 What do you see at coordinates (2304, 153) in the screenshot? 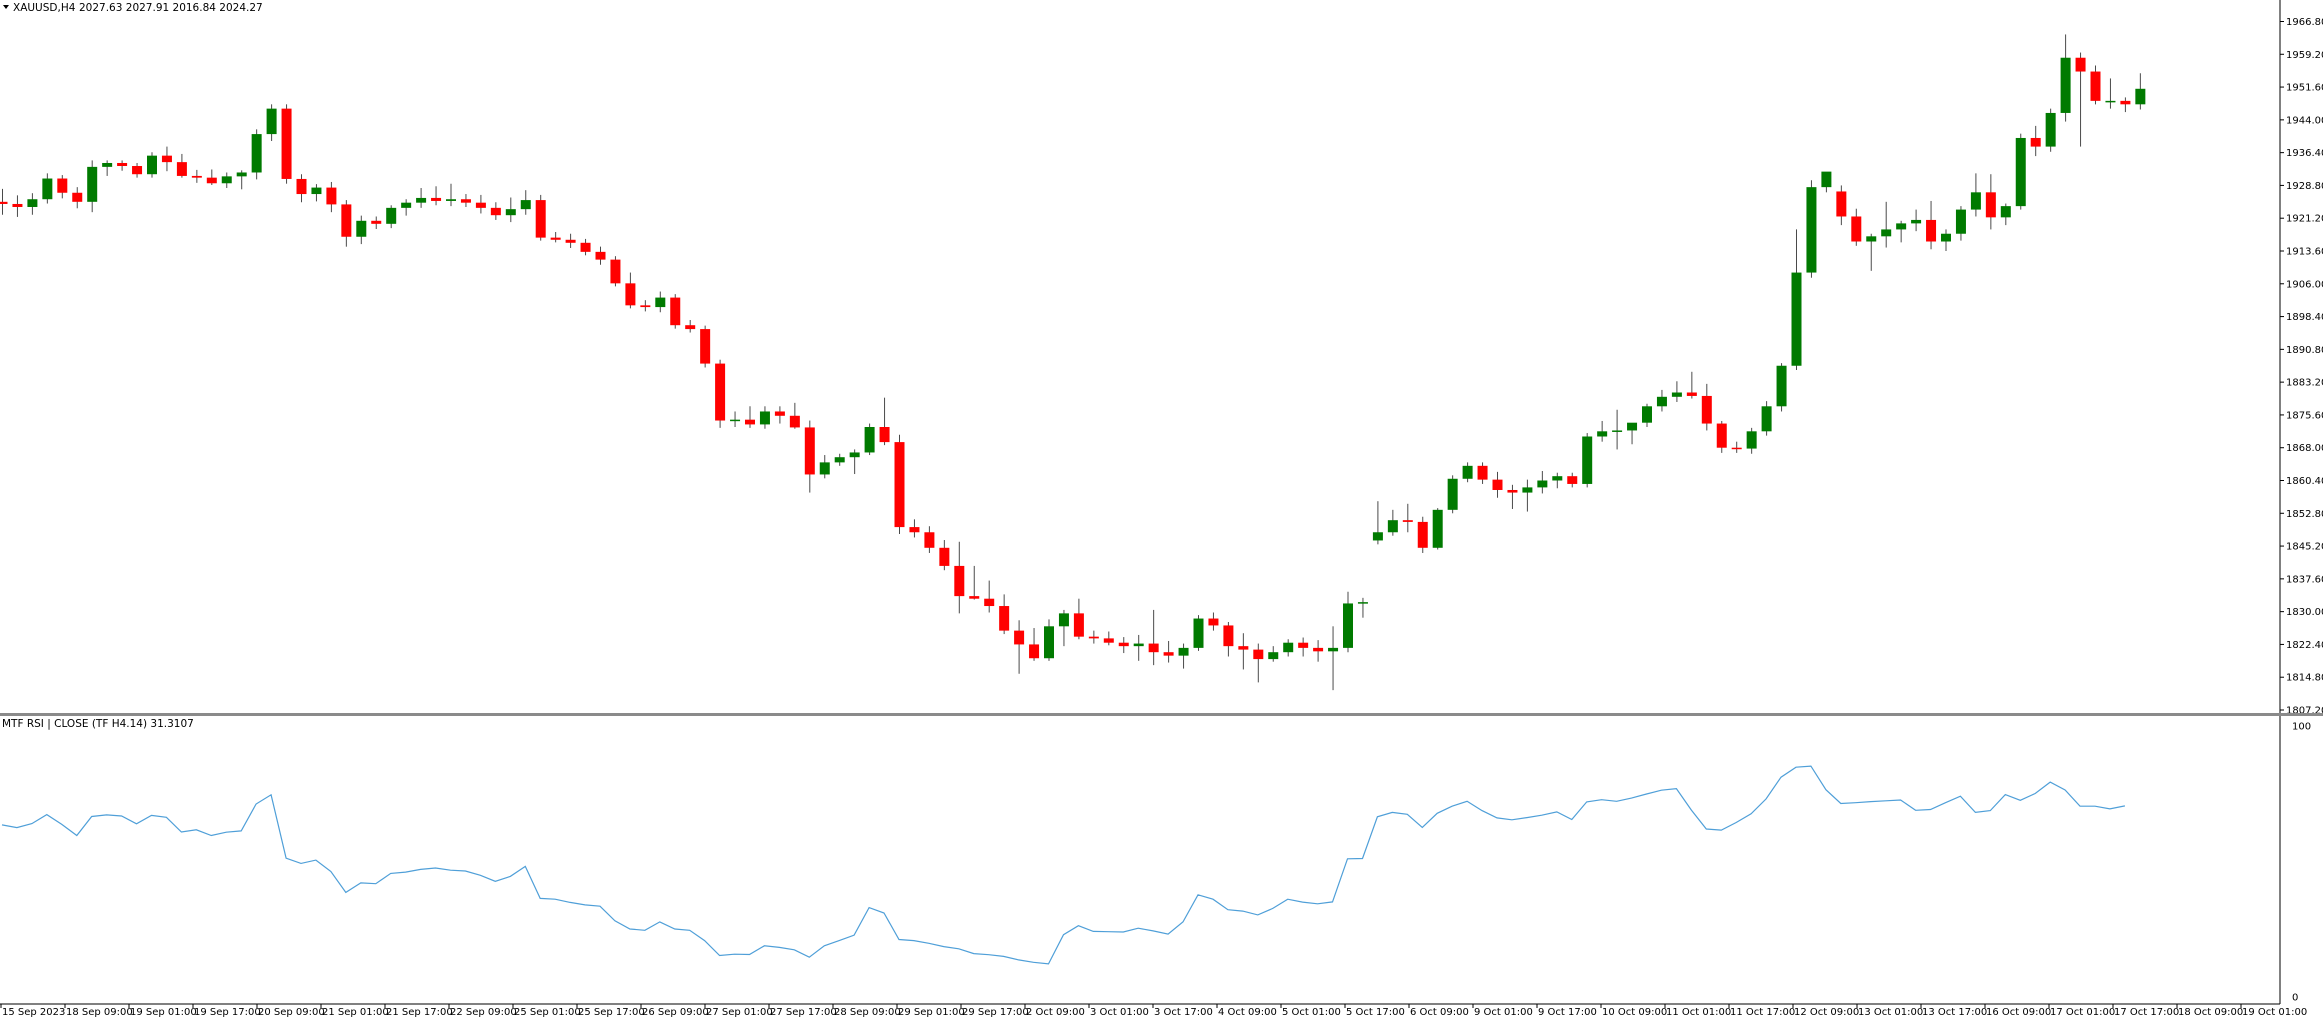
I see `price-tick-label: 1936.40` at bounding box center [2304, 153].